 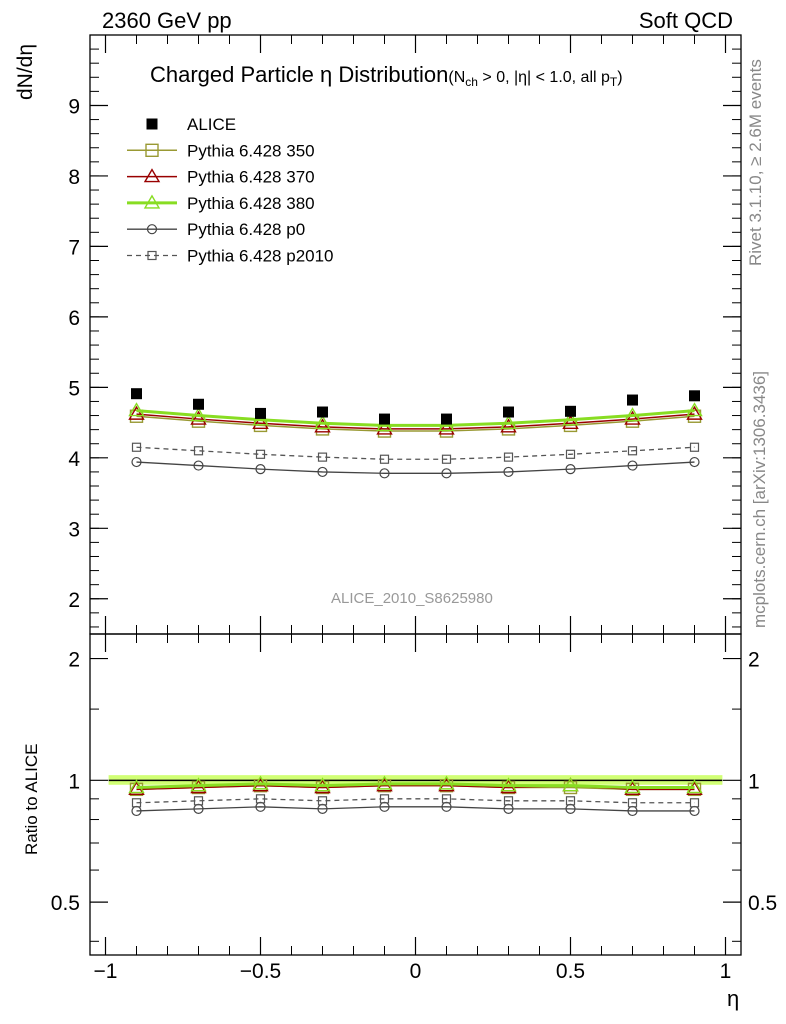 I want to click on x-tick-label: −0.5, so click(x=260, y=971).